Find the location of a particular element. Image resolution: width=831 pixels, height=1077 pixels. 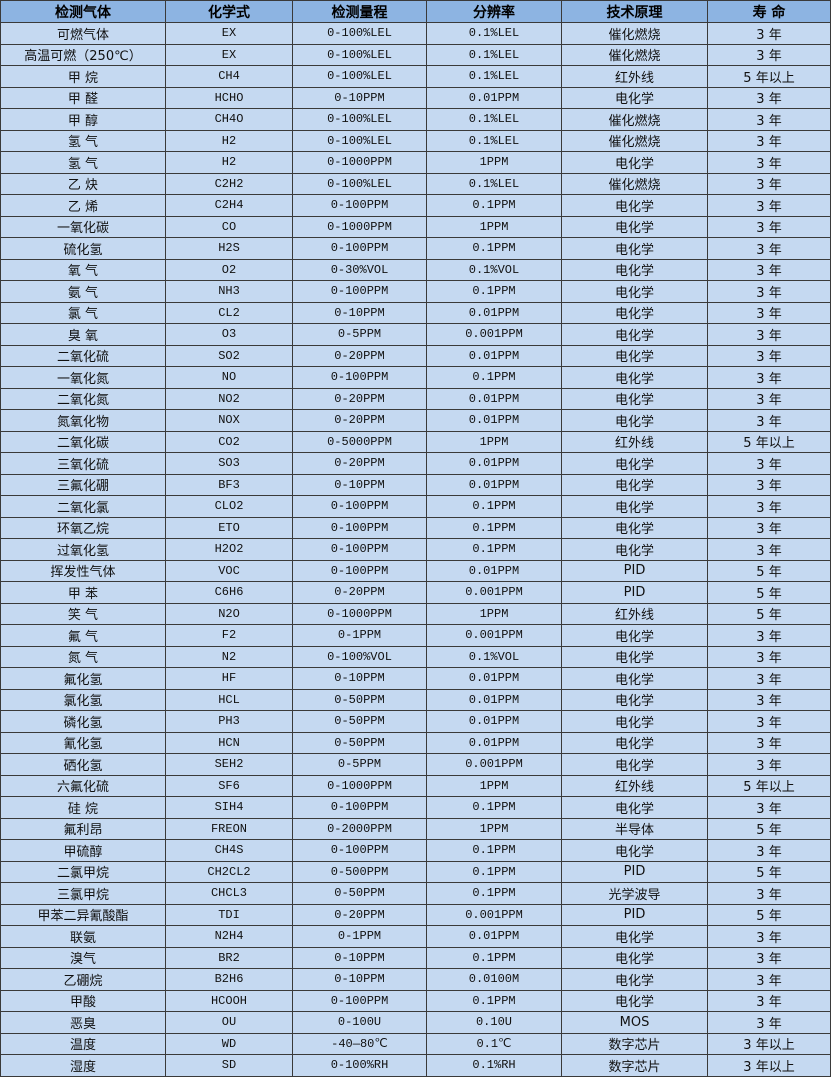

cell-formula: H2O2 is located at coordinates (229, 549).